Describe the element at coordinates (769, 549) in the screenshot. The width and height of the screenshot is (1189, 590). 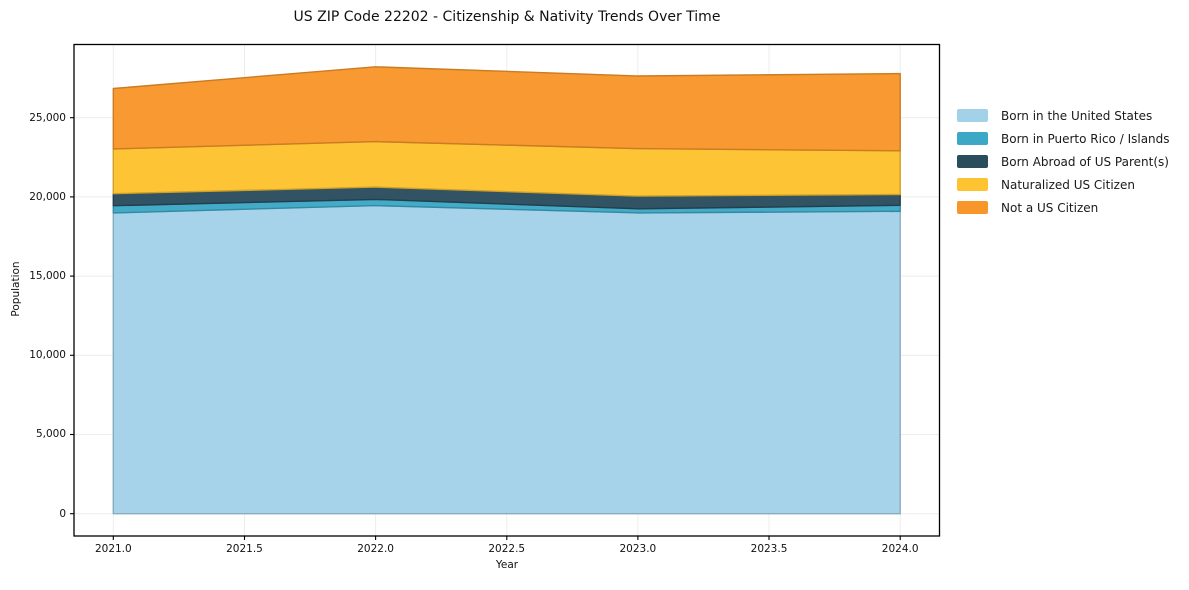
I see `x-tick-label: 2023.5` at that location.